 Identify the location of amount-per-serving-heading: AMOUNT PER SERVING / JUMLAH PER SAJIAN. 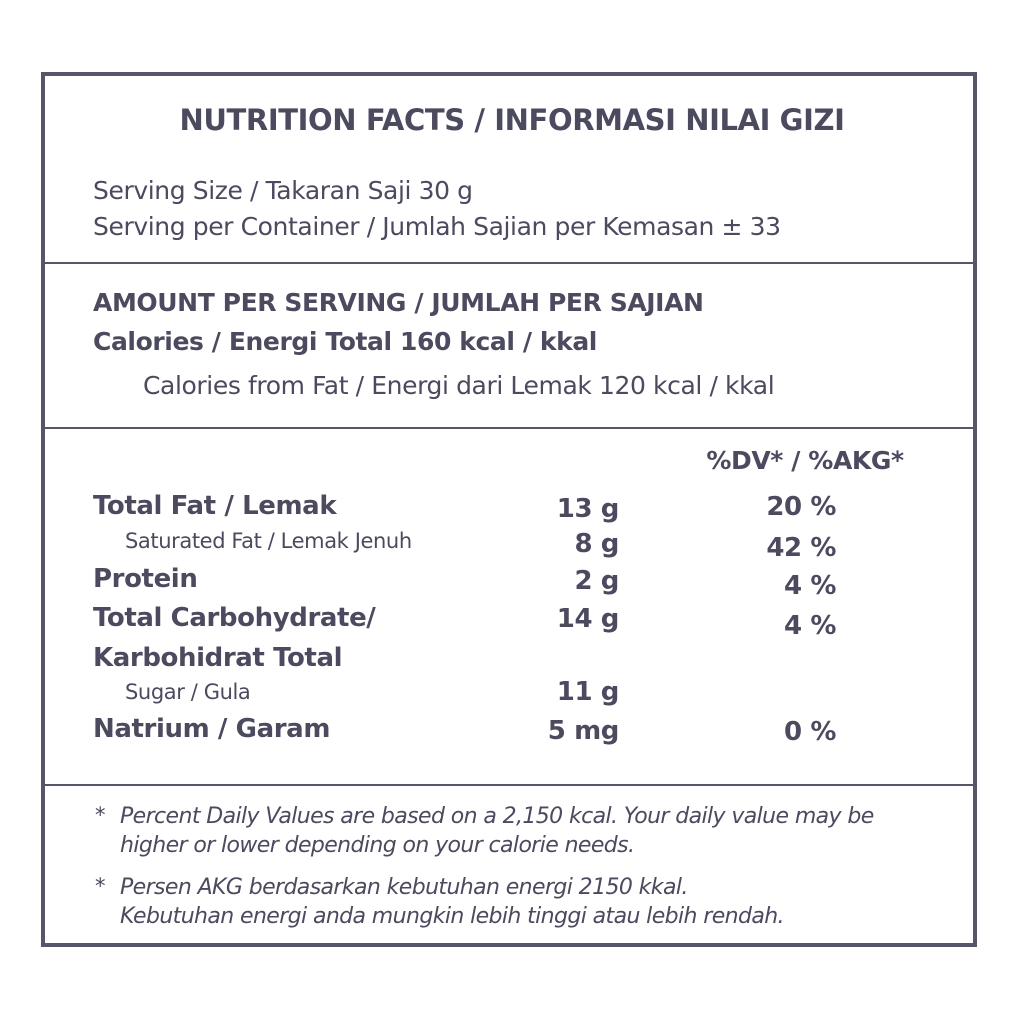
(398, 302).